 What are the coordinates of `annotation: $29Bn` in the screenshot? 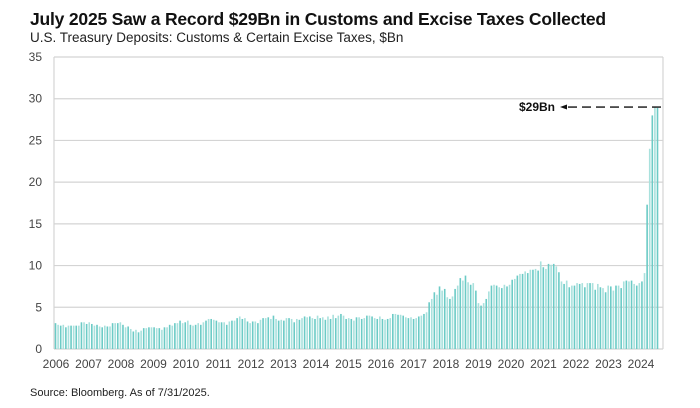 It's located at (590, 107).